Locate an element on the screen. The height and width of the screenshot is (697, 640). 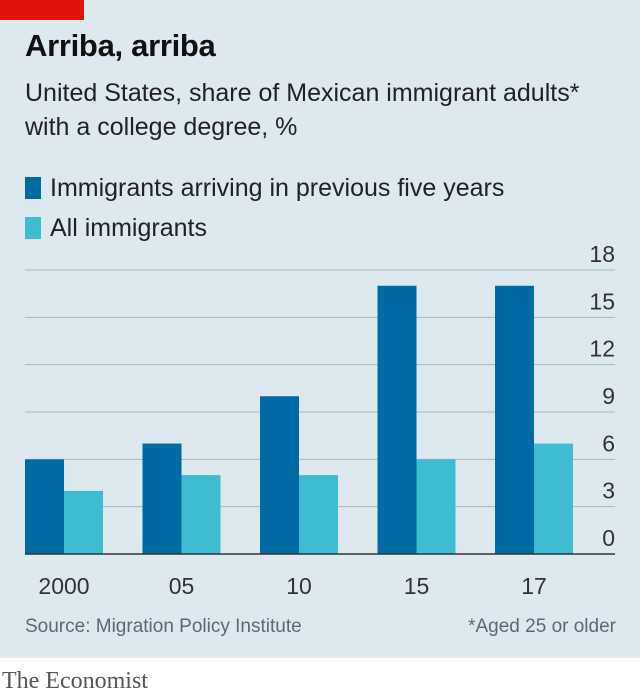
y-tick-label: 0 is located at coordinates (608, 538).